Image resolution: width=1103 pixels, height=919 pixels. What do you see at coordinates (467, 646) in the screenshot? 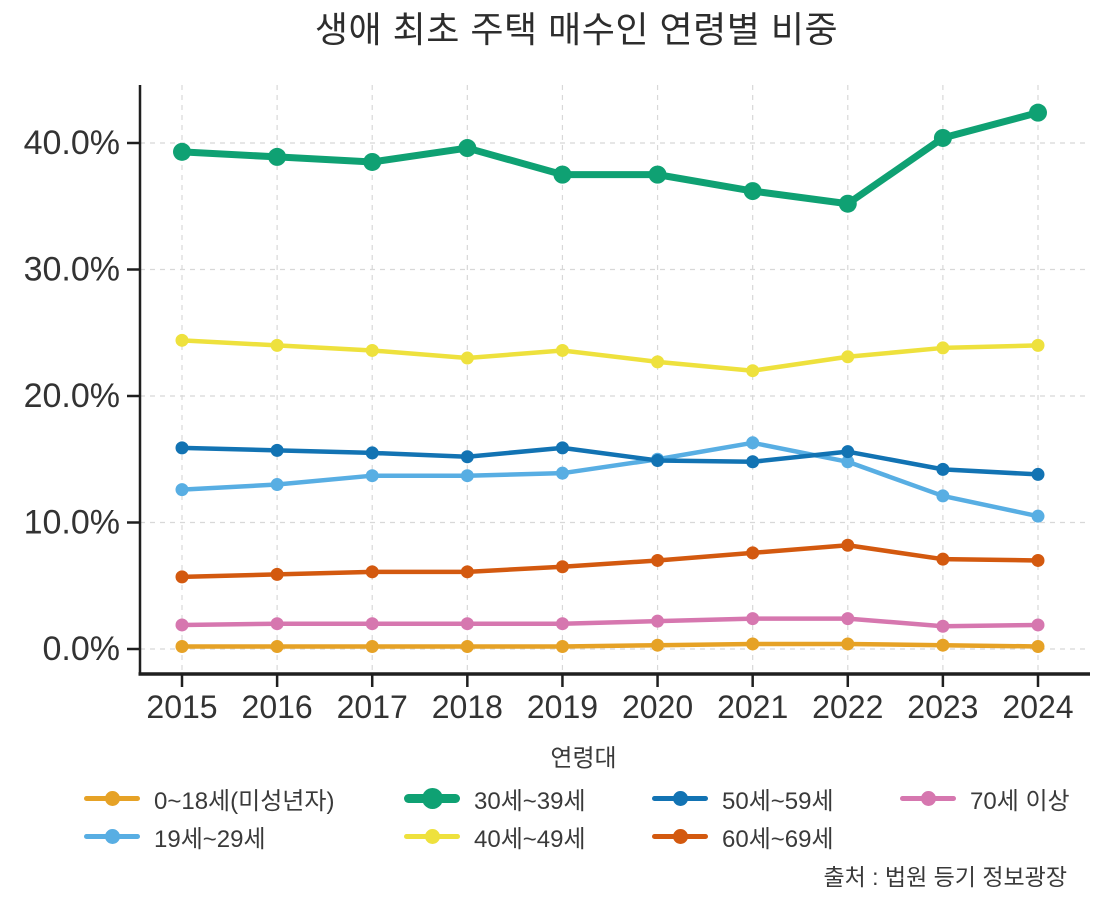
I see `data-point-0~18세(미성년자)-2018` at bounding box center [467, 646].